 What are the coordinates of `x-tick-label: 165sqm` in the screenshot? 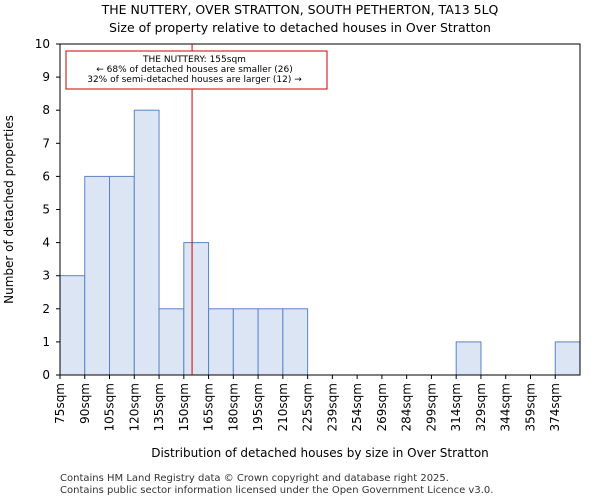 It's located at (209, 407).